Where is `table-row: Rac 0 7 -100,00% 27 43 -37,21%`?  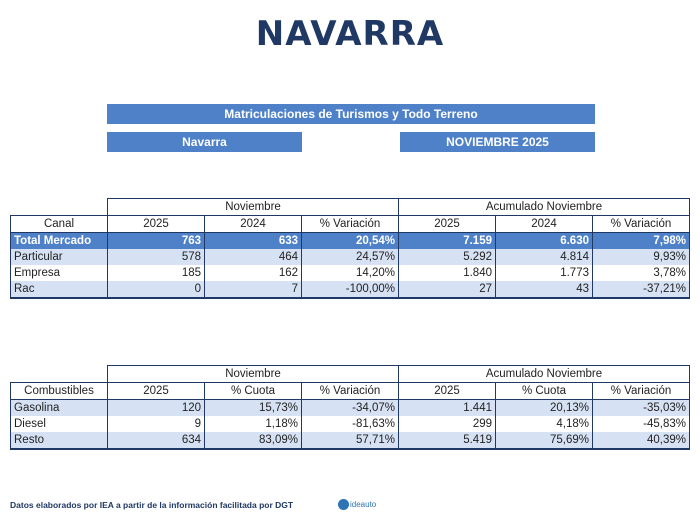 table-row: Rac 0 7 -100,00% 27 43 -37,21% is located at coordinates (350, 290).